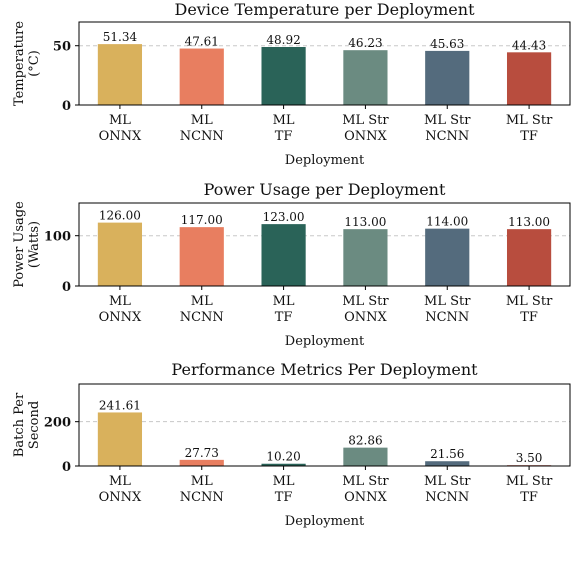 This screenshot has height=569, width=574. Describe the element at coordinates (27, 244) in the screenshot. I see `y-axis-label: Power Usage(Watts)` at that location.